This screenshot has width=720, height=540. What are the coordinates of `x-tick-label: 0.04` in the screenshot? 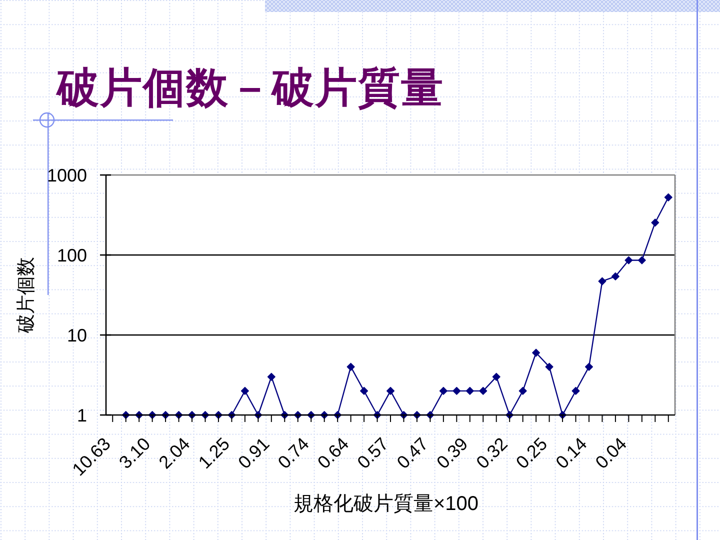 It's located at (611, 453).